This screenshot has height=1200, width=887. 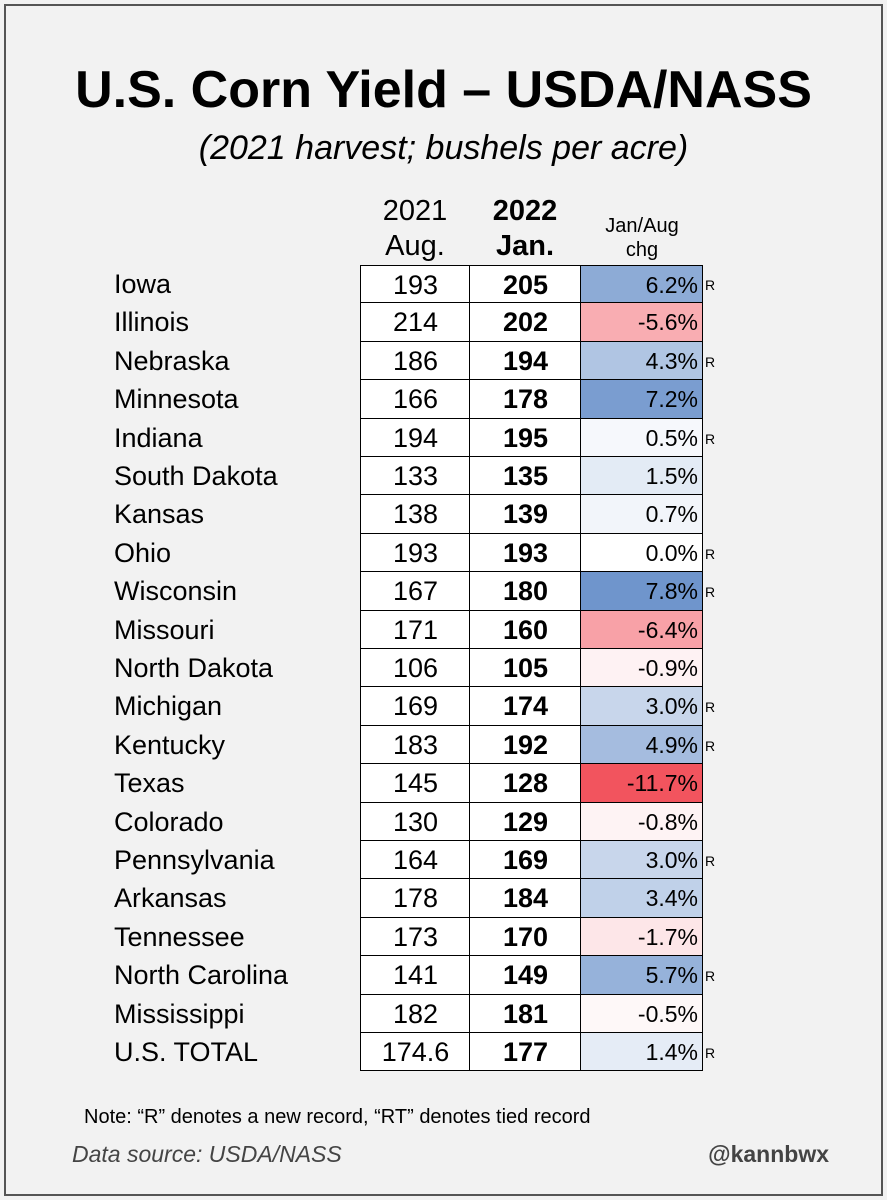 What do you see at coordinates (415, 211) in the screenshot?
I see `header-aug-year: 2021` at bounding box center [415, 211].